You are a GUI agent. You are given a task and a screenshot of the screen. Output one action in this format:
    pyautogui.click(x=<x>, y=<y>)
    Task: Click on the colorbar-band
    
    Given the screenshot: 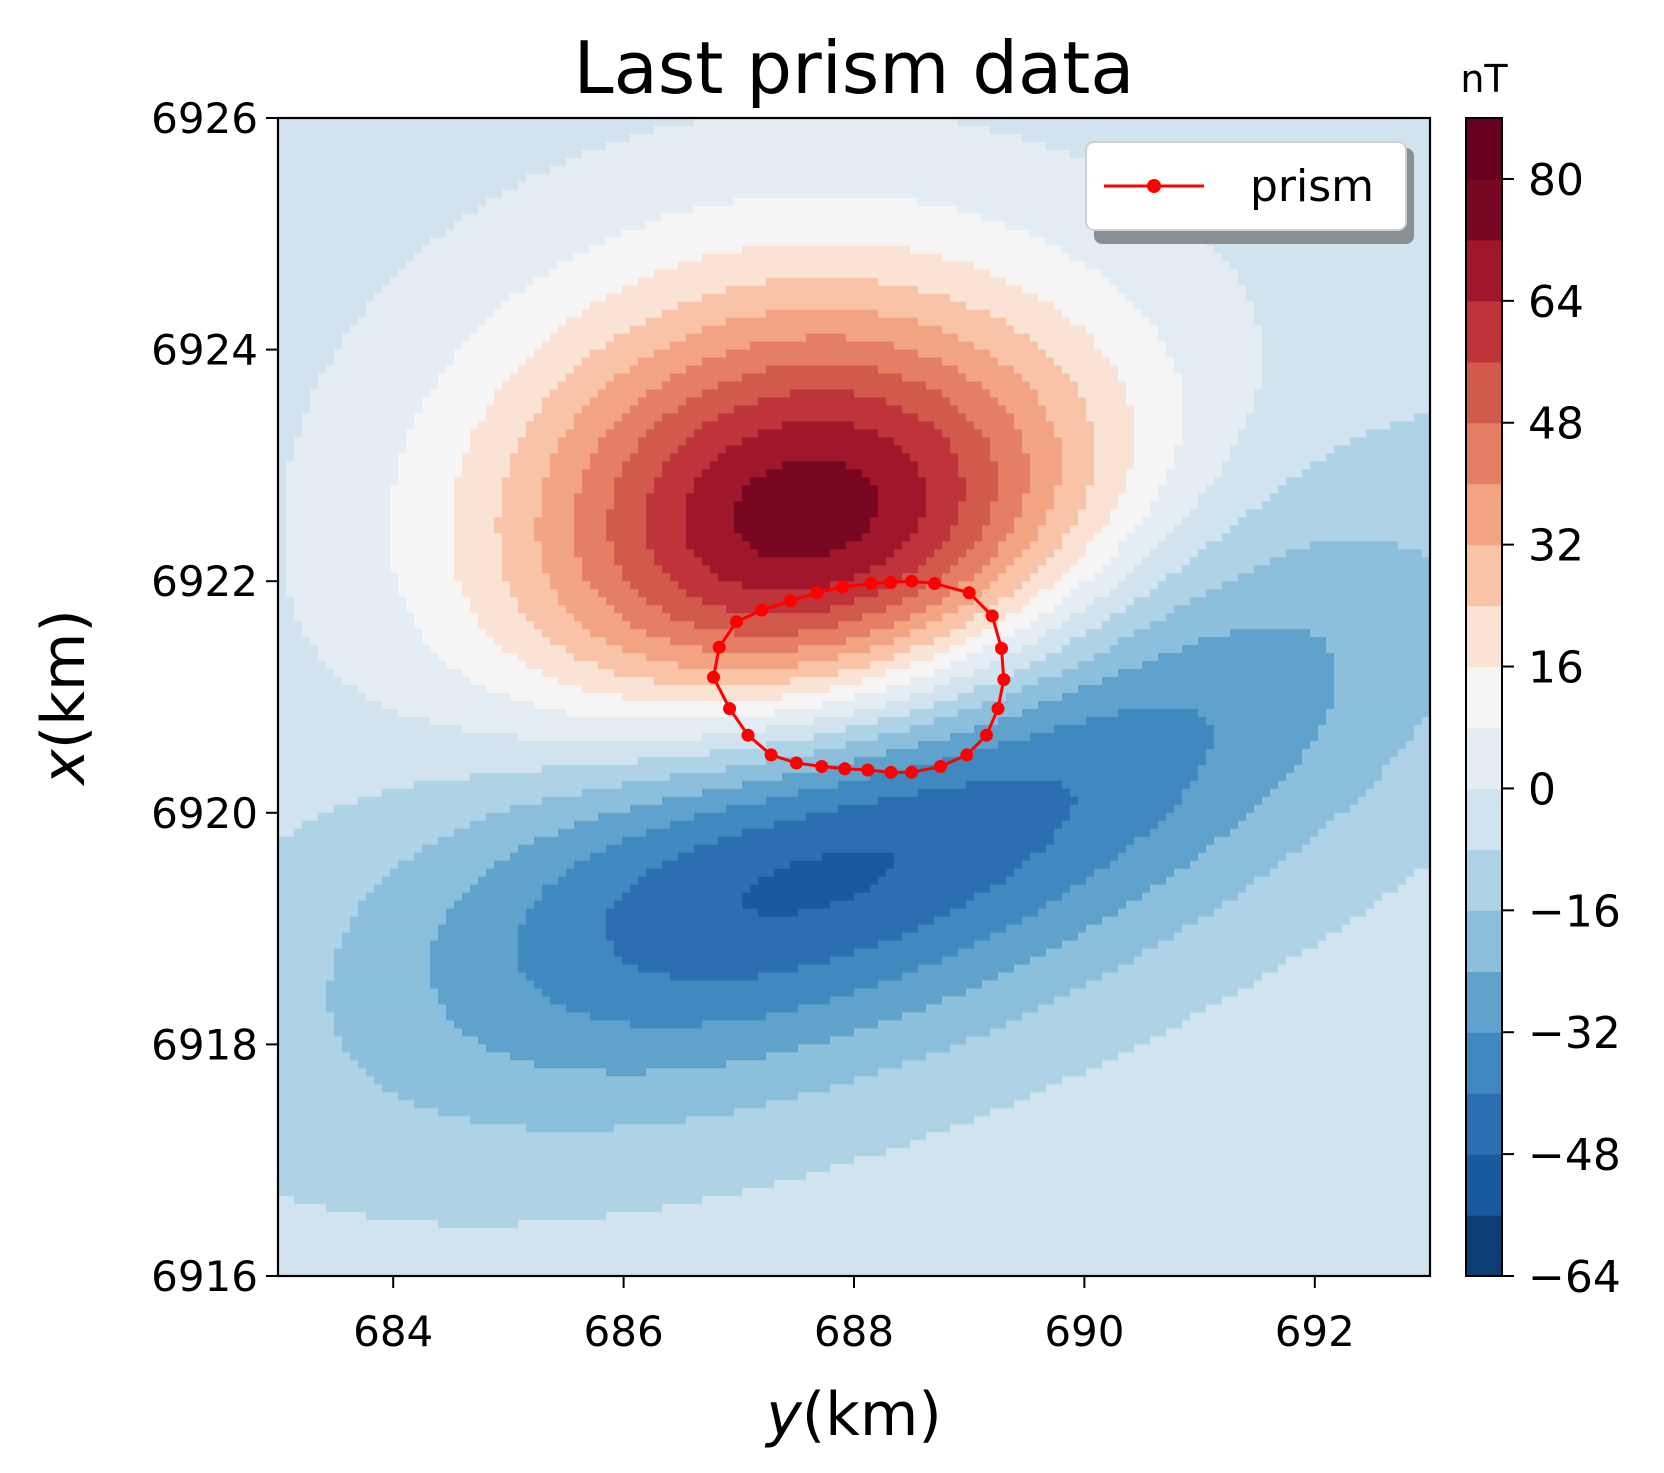 What is the action you would take?
    pyautogui.click(x=1484, y=941)
    